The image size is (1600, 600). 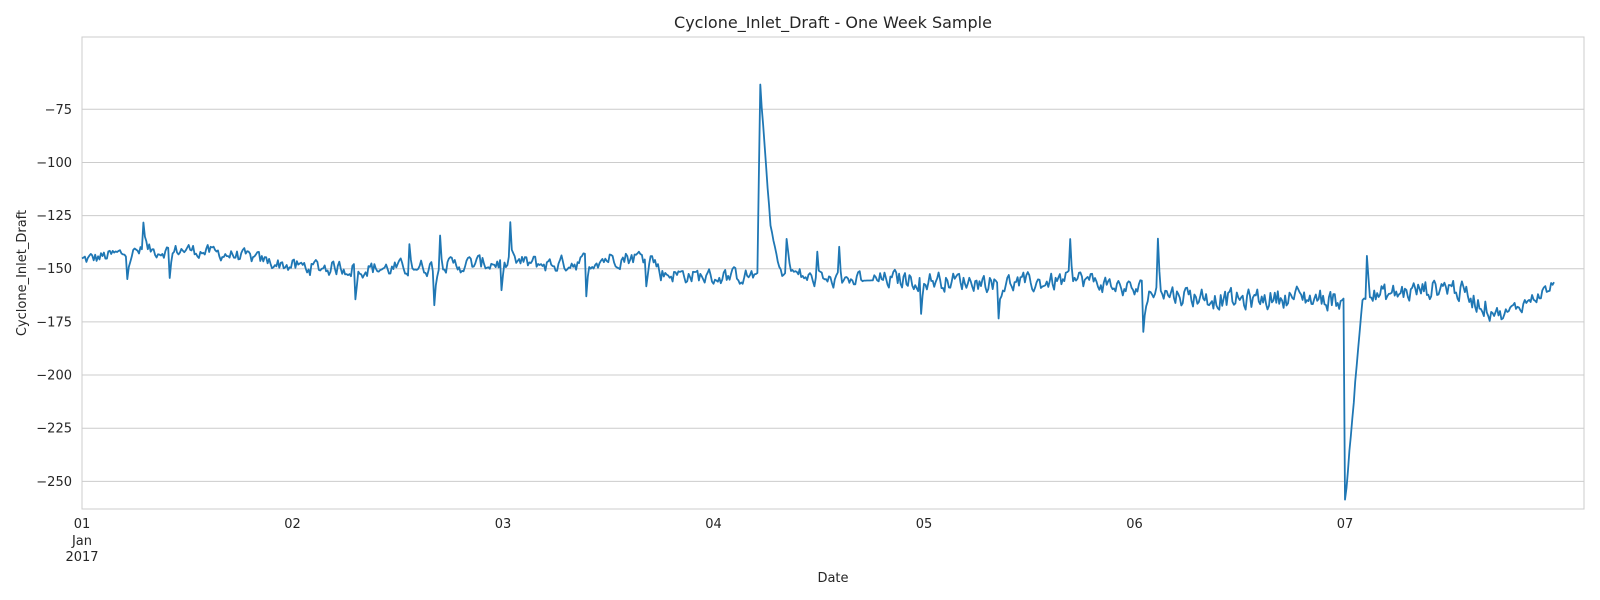 What do you see at coordinates (833, 23) in the screenshot?
I see `chart-title: Cyclone_Inlet_Draft - One Week Sample` at bounding box center [833, 23].